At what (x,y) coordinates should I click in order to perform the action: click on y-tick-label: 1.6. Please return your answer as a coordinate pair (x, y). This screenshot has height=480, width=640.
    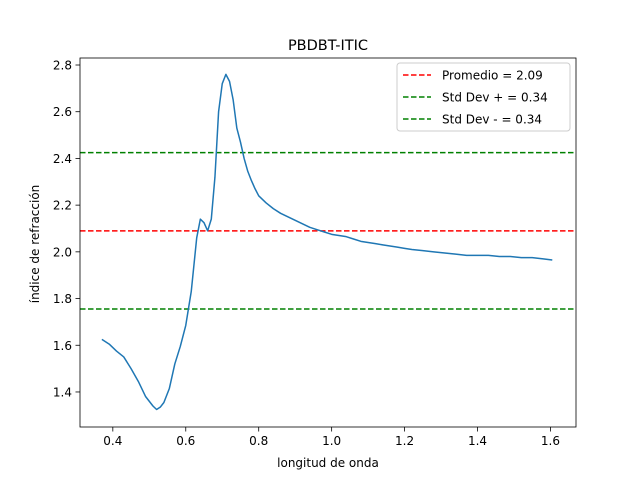
    Looking at the image, I should click on (62, 346).